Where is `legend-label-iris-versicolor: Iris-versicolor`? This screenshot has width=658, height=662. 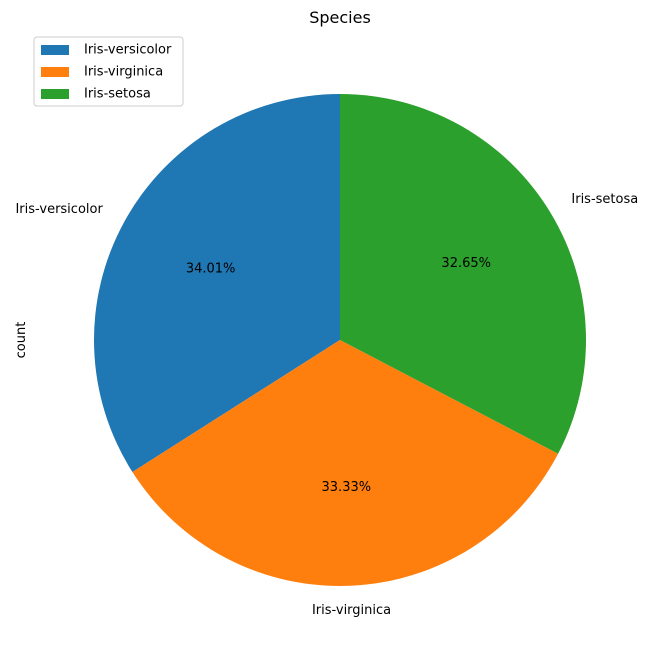
legend-label-iris-versicolor: Iris-versicolor is located at coordinates (128, 50).